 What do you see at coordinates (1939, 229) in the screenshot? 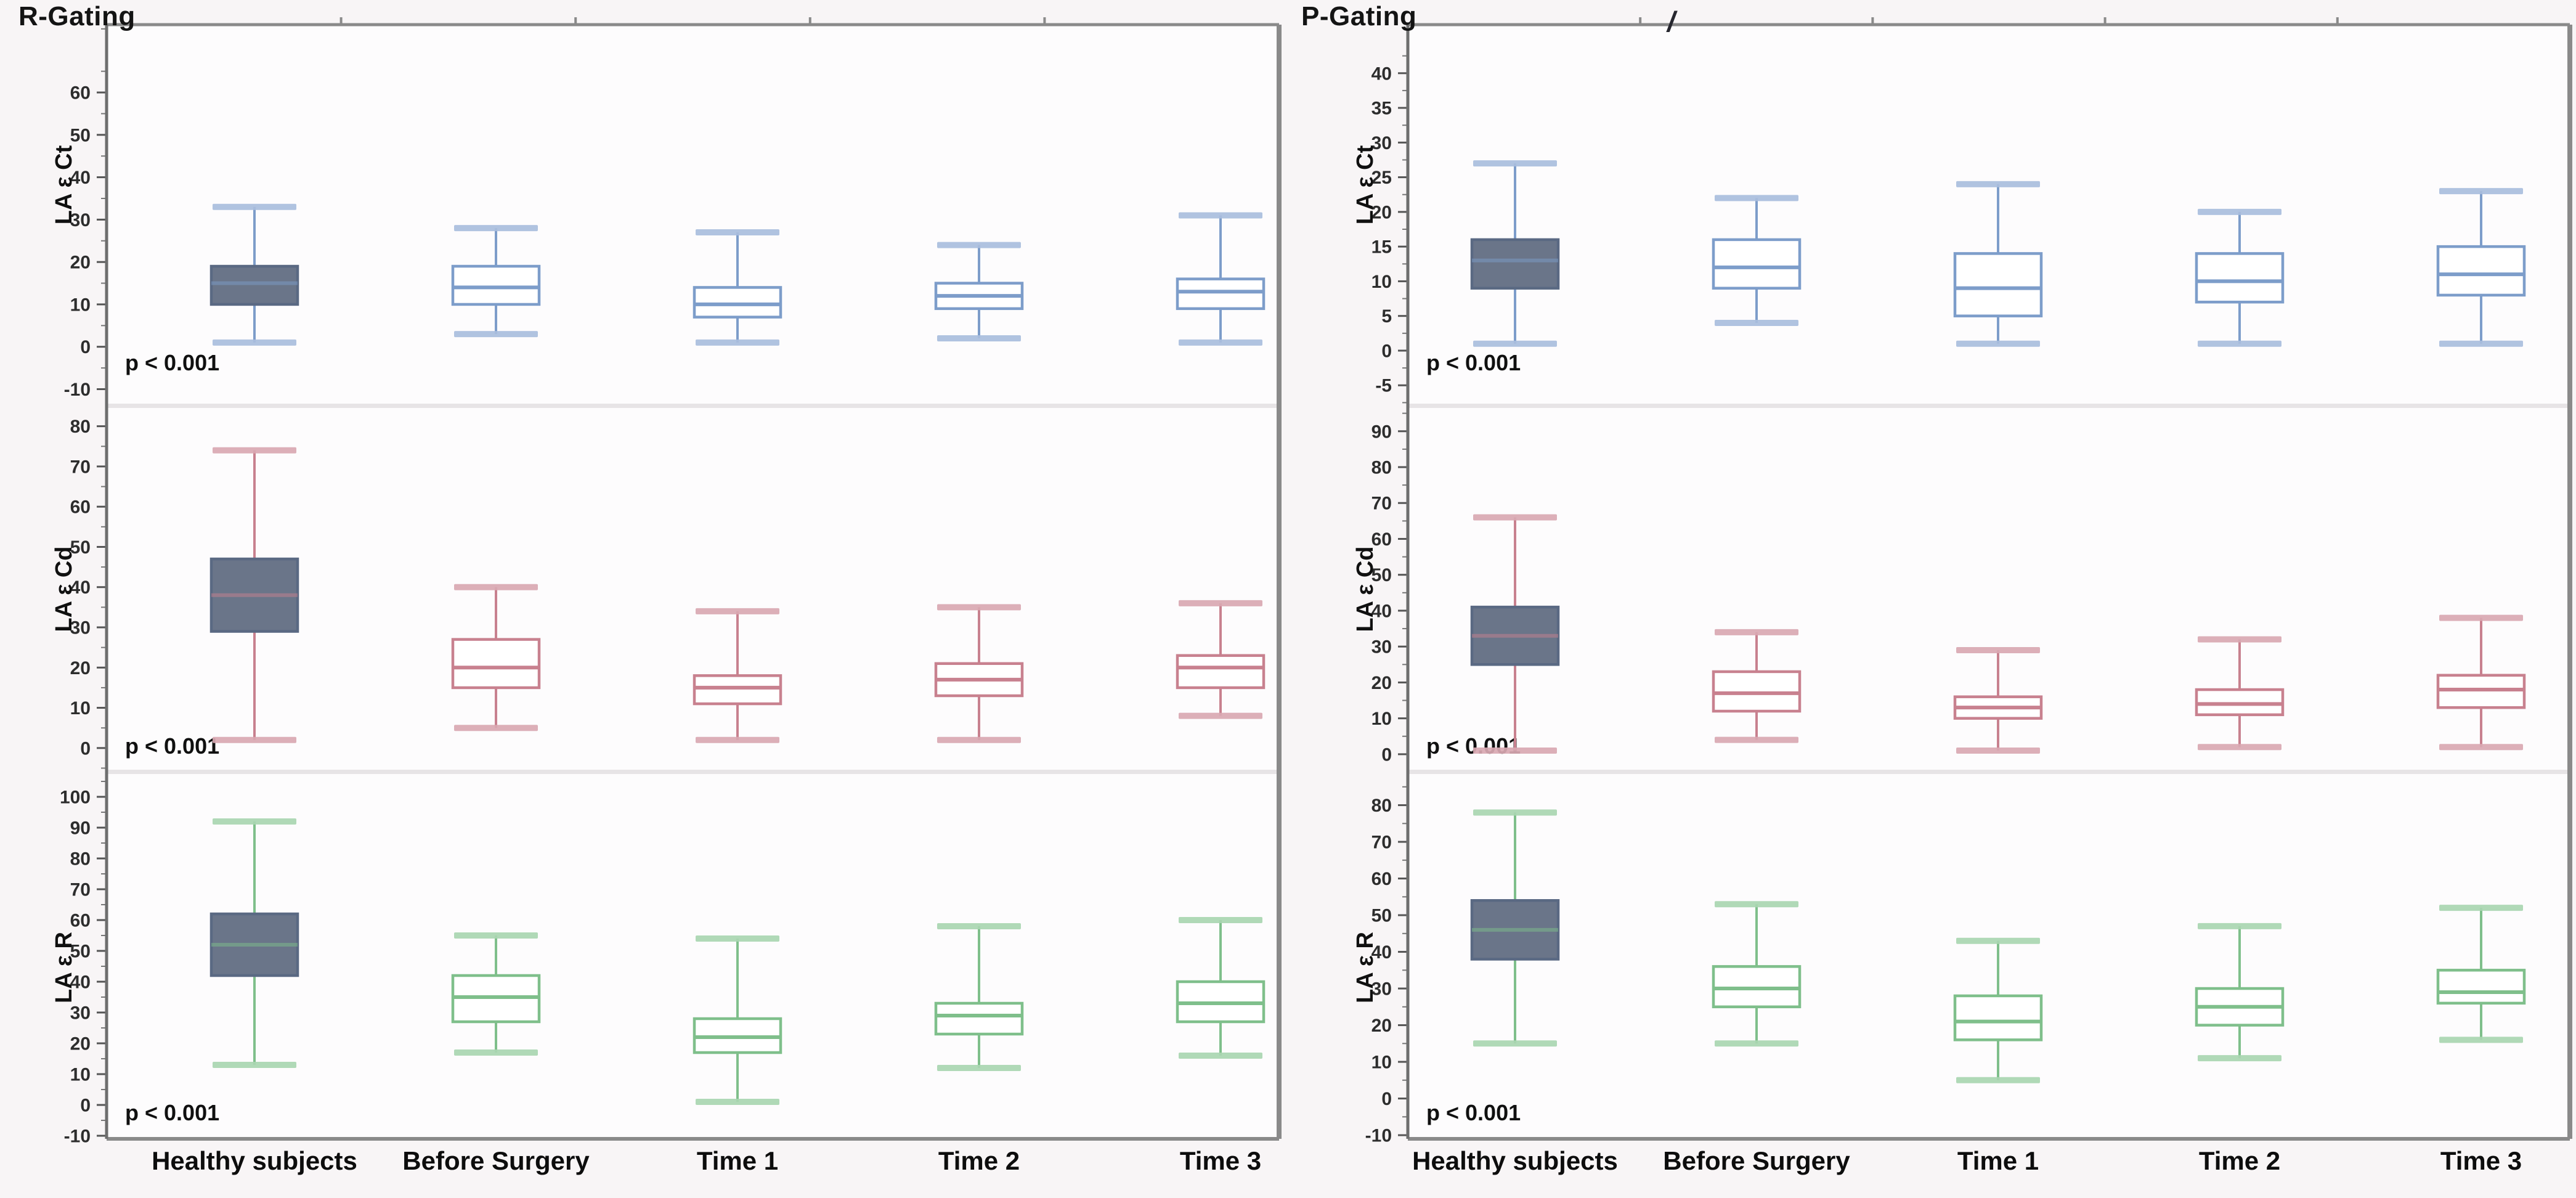
I see `subplot-la-ε-ct: 40 35 30 25 20 15 10 5 0 -5 LA ε Ct p < 0.001` at bounding box center [1939, 229].